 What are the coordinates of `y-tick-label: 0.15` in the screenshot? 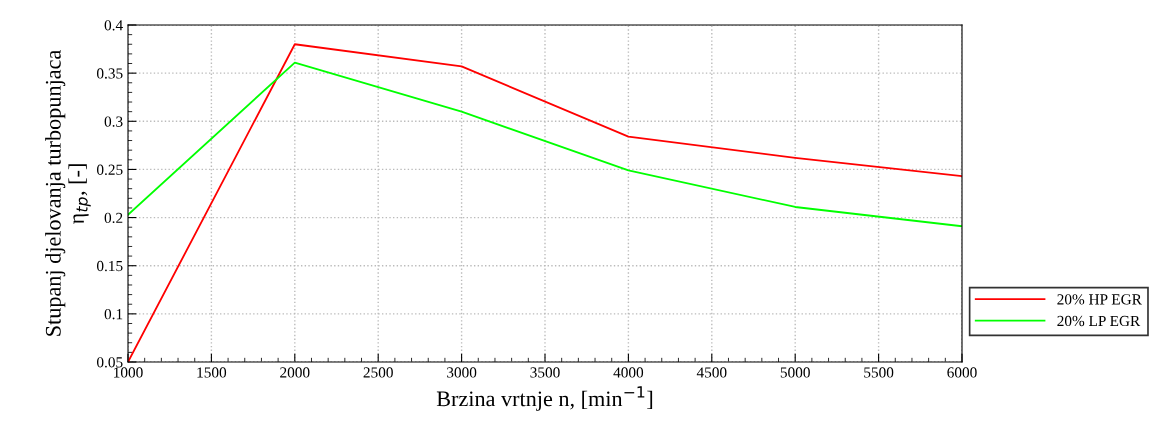 It's located at (109, 266).